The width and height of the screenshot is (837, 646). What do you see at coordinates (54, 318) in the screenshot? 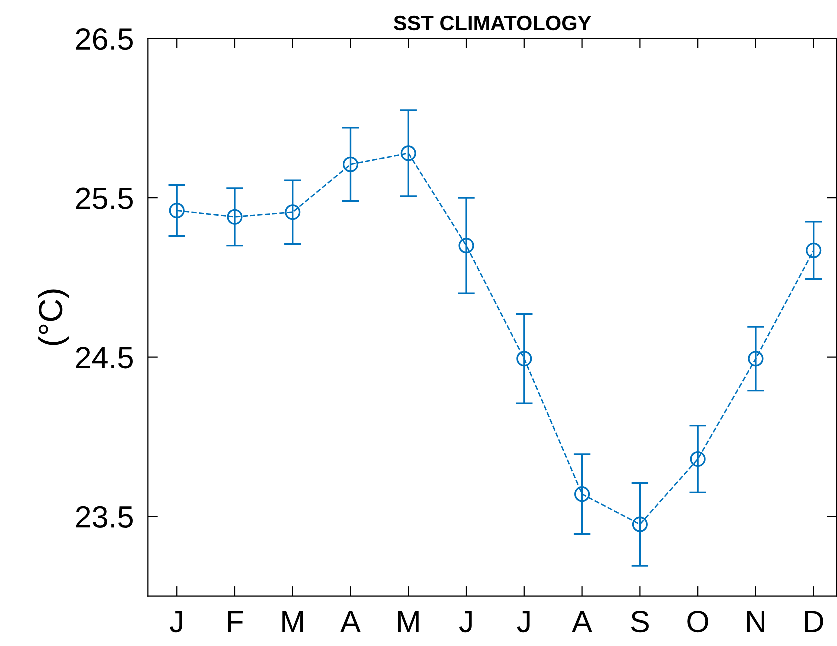
I see `y-axis-title: (°C)` at bounding box center [54, 318].